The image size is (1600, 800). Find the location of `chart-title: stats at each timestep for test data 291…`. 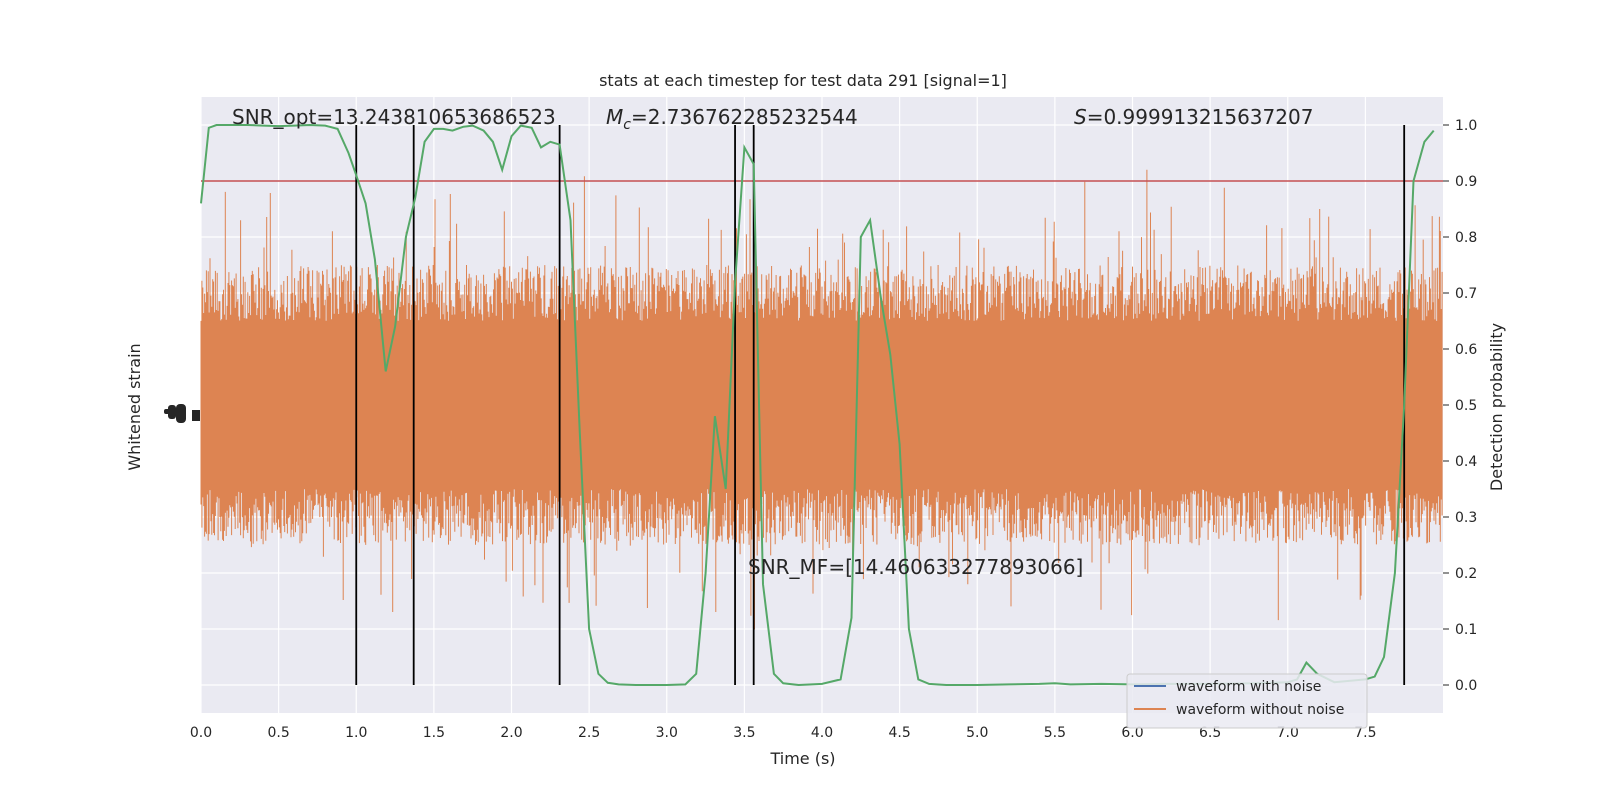

chart-title: stats at each timestep for test data 291… is located at coordinates (803, 80).